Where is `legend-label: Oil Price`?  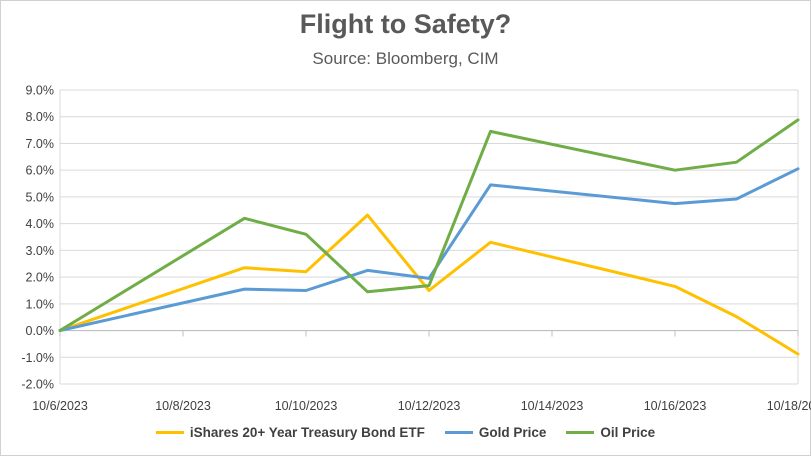 legend-label: Oil Price is located at coordinates (628, 432).